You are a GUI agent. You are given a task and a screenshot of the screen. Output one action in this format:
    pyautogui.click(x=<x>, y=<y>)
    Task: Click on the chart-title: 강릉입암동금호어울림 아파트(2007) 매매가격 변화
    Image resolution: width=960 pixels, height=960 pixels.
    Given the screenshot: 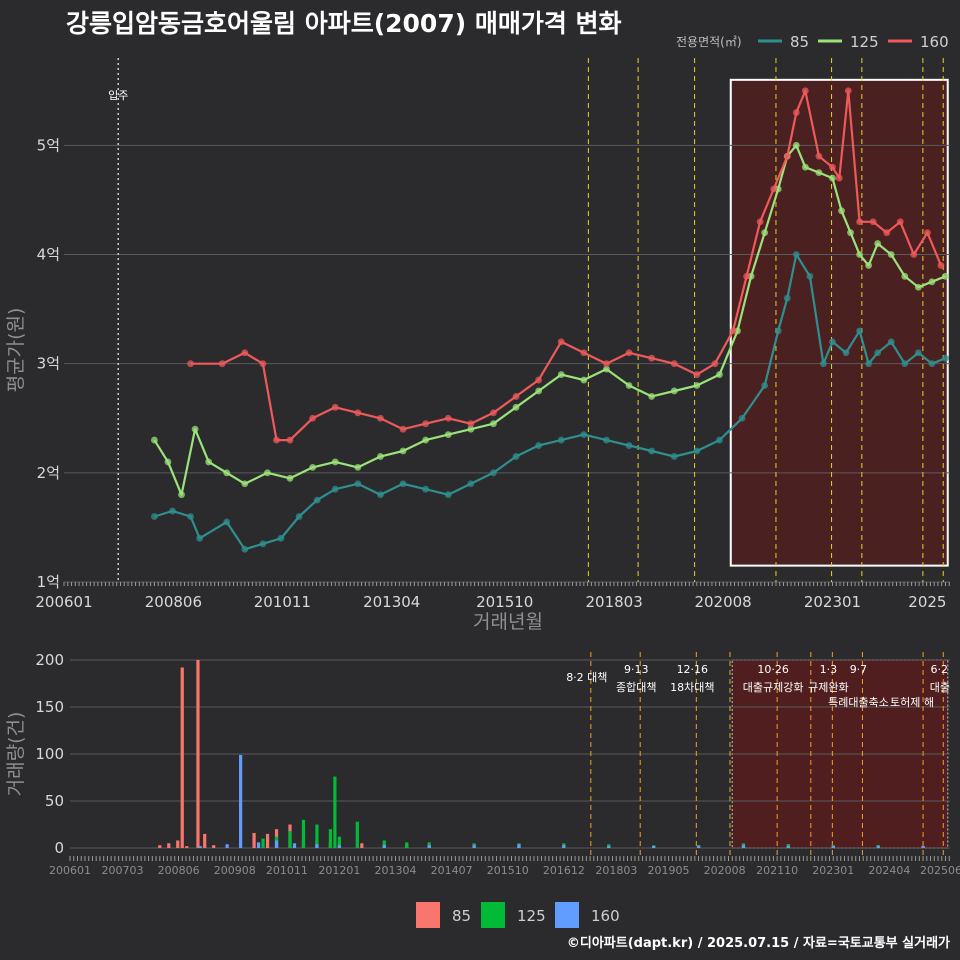 What is the action you would take?
    pyautogui.click(x=344, y=23)
    